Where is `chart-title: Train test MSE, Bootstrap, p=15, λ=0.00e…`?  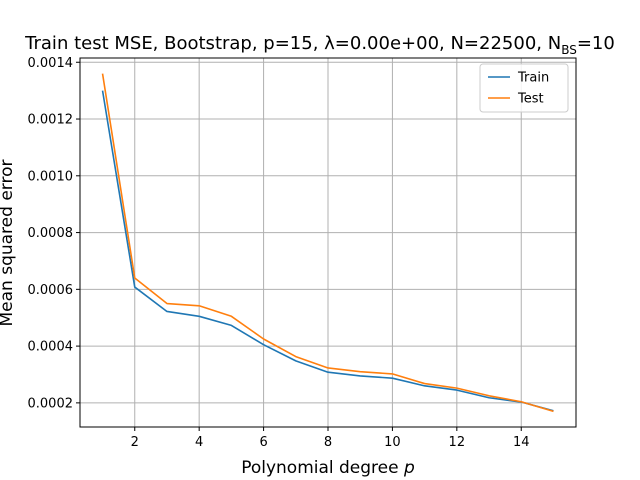 chart-title: Train test MSE, Bootstrap, p=15, λ=0.00e… is located at coordinates (319, 45).